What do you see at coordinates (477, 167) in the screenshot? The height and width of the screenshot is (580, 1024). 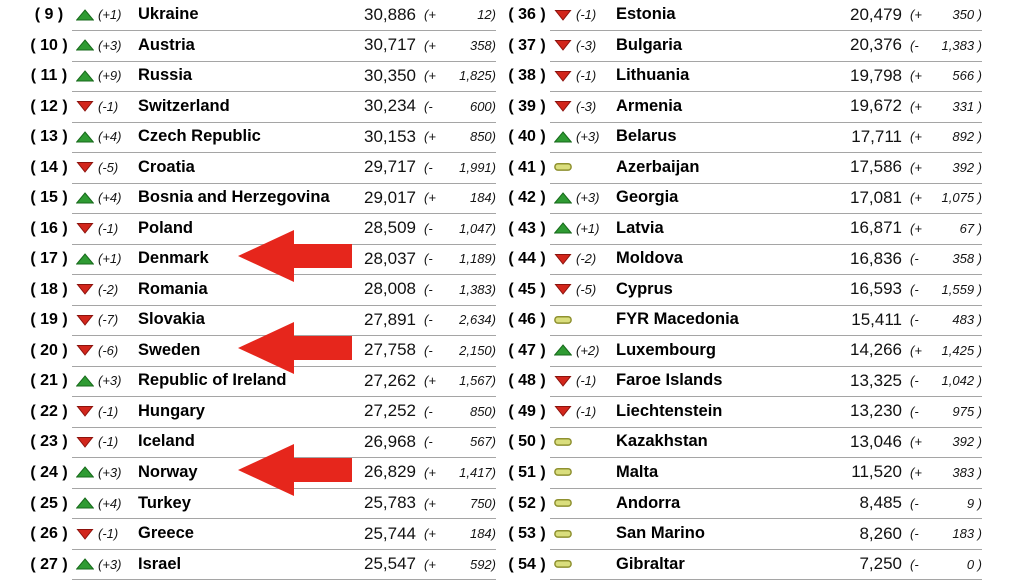 I see `points-change-value: 1,991)` at bounding box center [477, 167].